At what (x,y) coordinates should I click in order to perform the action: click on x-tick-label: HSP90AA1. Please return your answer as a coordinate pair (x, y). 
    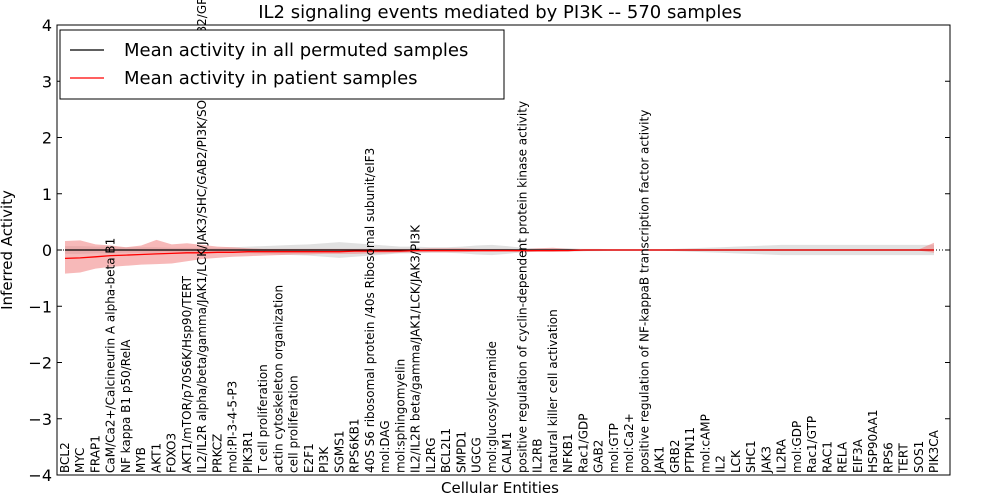
    Looking at the image, I should click on (873, 441).